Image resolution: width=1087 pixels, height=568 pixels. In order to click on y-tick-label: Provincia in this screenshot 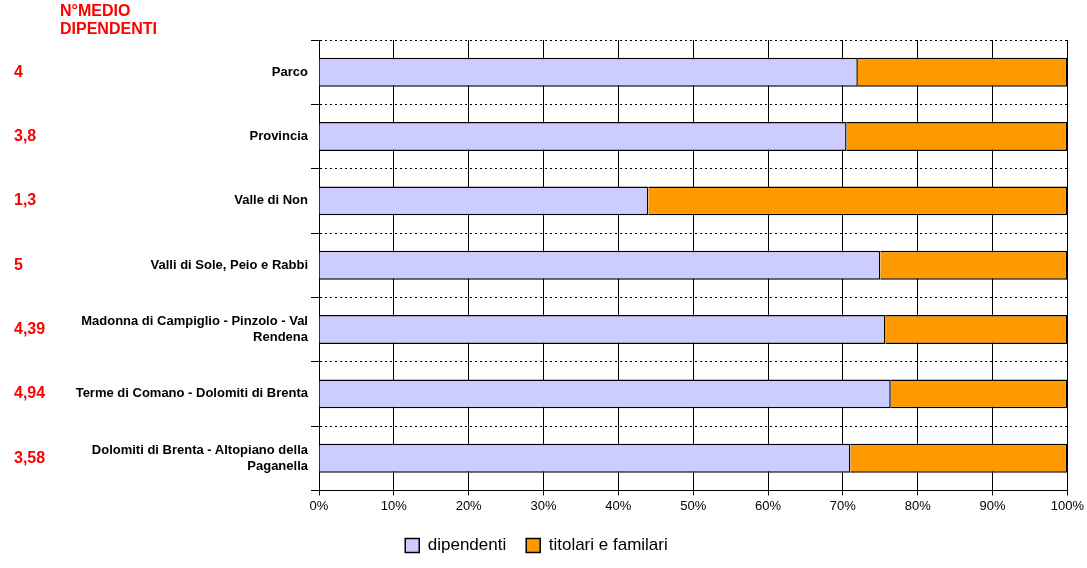, I will do `click(279, 136)`.